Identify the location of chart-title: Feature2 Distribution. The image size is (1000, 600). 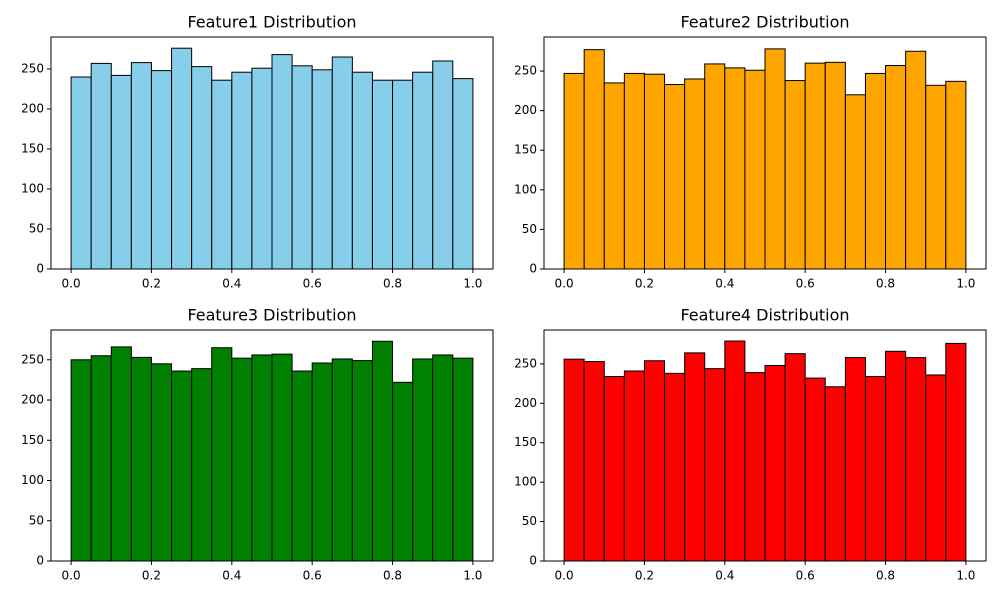
(764, 22).